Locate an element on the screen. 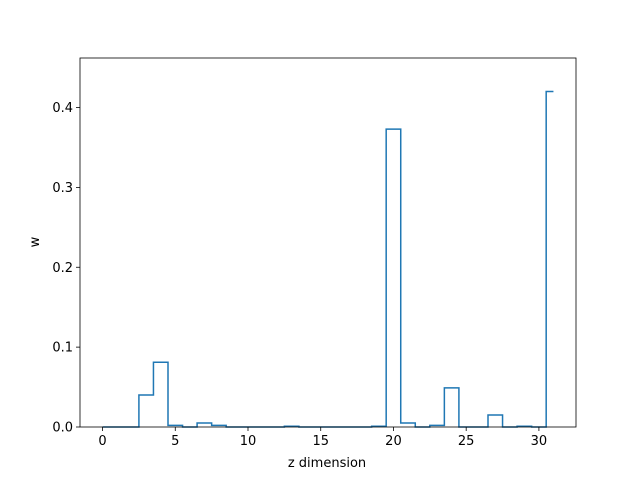  y-axis-label: w is located at coordinates (35, 241).